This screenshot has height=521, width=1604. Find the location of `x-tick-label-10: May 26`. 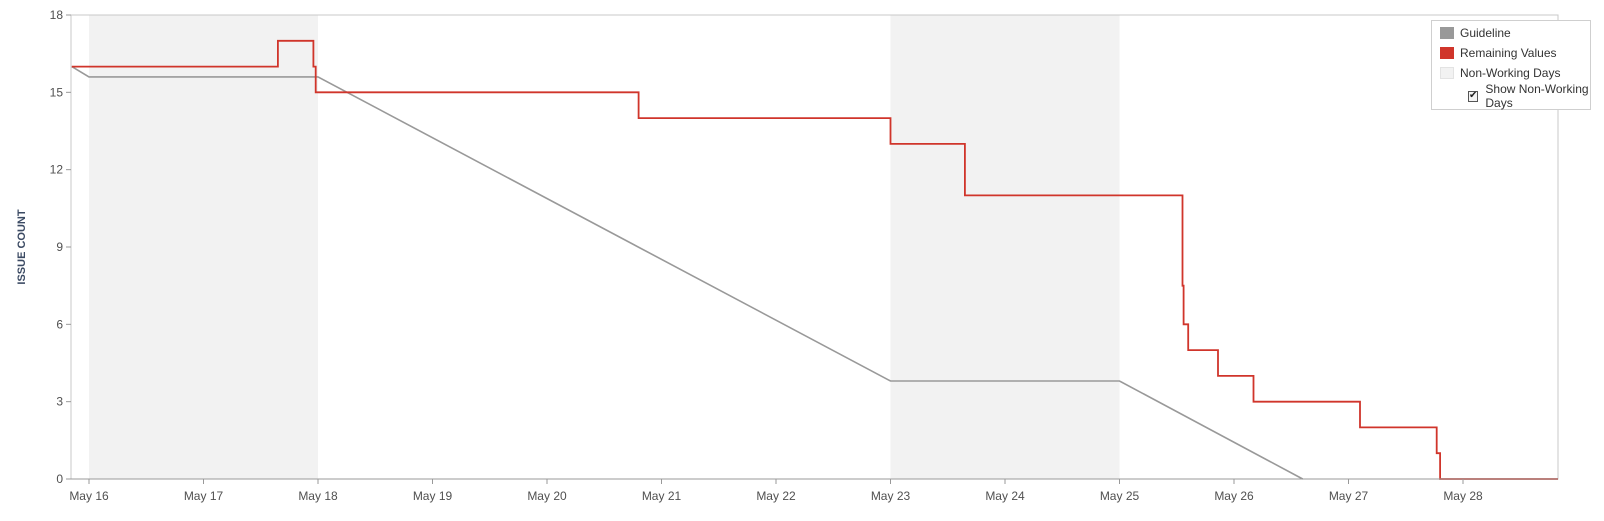

x-tick-label-10: May 26 is located at coordinates (1234, 496).